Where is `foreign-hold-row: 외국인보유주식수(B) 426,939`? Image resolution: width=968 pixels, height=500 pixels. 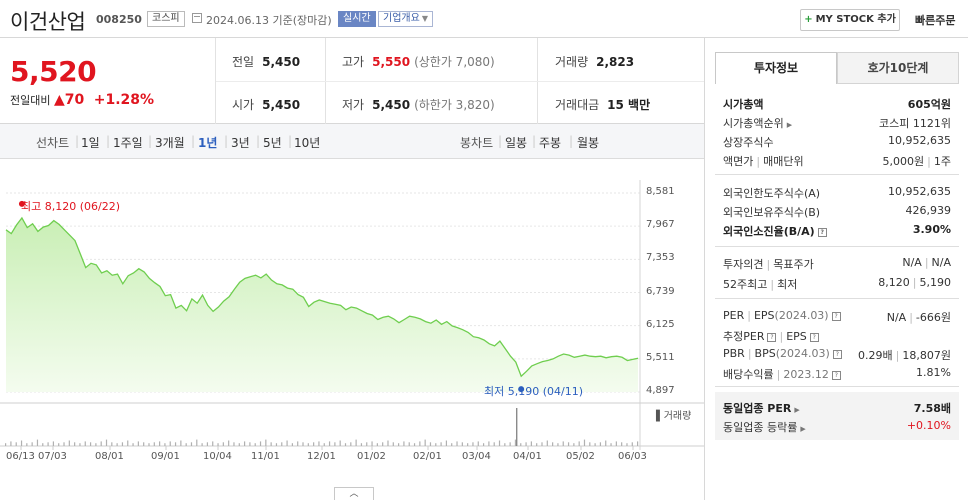 foreign-hold-row: 외국인보유주식수(B) 426,939 is located at coordinates (837, 211).